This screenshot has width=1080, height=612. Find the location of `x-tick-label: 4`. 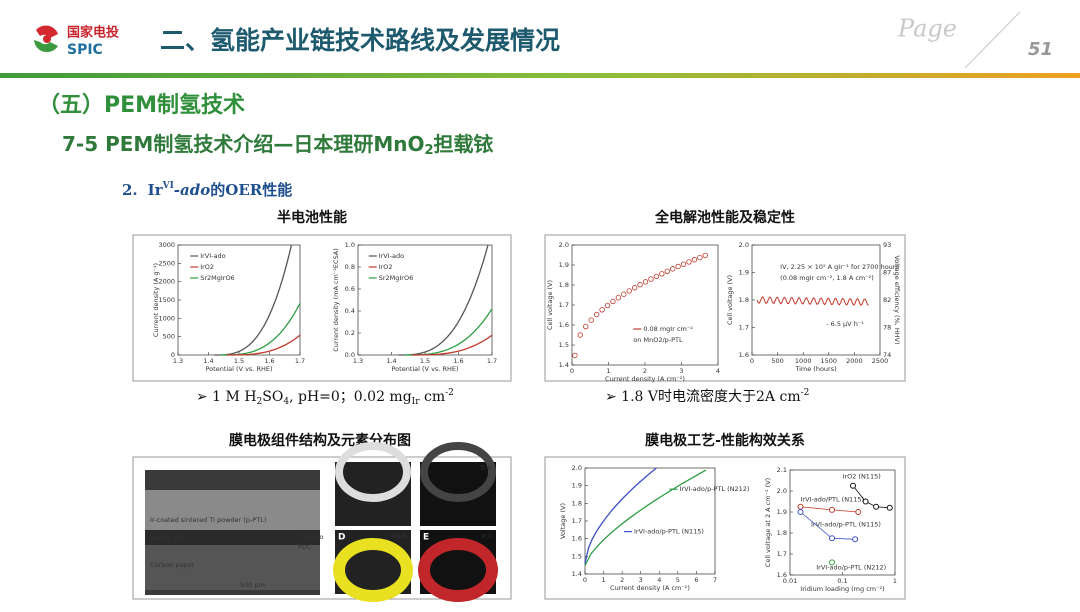

x-tick-label: 4 is located at coordinates (659, 580).